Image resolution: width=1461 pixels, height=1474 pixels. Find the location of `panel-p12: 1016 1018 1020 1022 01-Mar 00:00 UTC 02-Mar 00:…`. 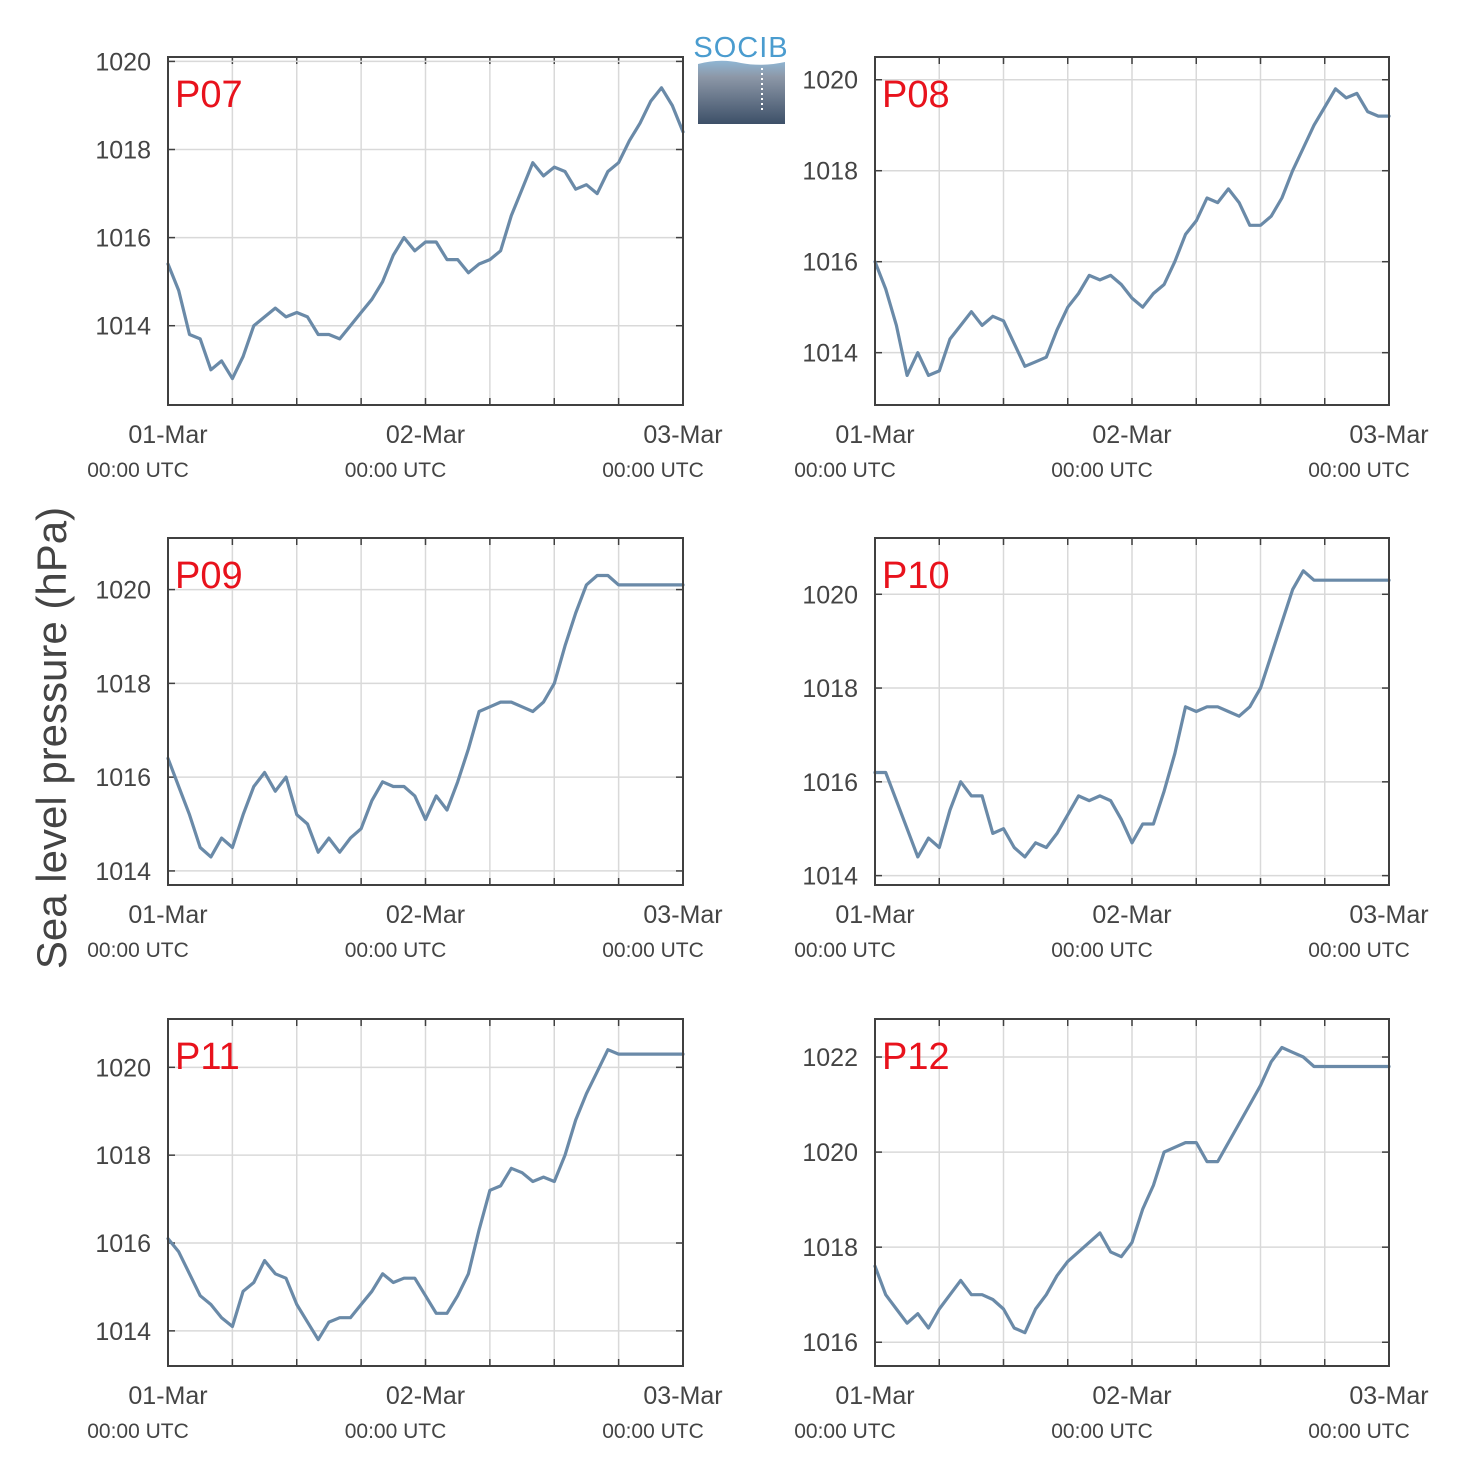

panel-p12: 1016 1018 1020 1022 01-Mar 00:00 UTC 02-Mar 00:… is located at coordinates (1111, 1230).